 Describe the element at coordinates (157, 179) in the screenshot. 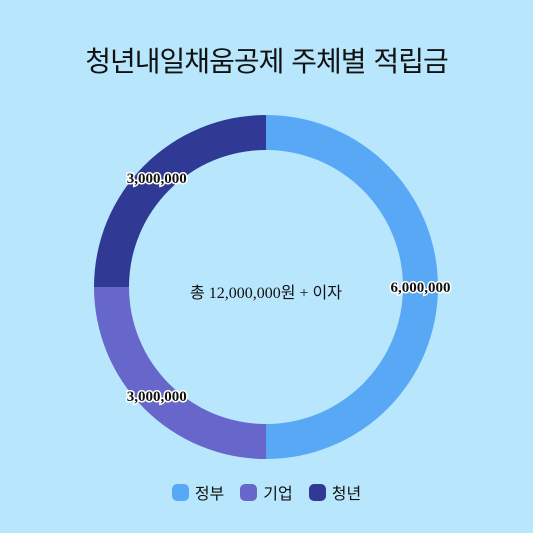

I see `slice-label-3: 3,000,000` at that location.